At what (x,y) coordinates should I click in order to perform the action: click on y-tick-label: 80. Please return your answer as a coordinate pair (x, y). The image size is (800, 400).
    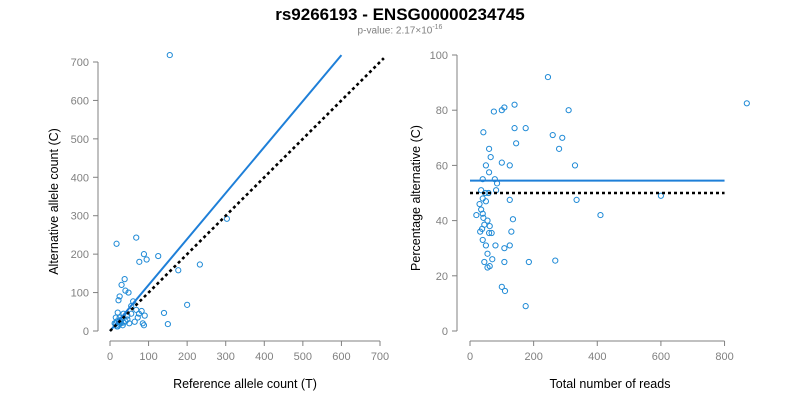
    Looking at the image, I should click on (442, 111).